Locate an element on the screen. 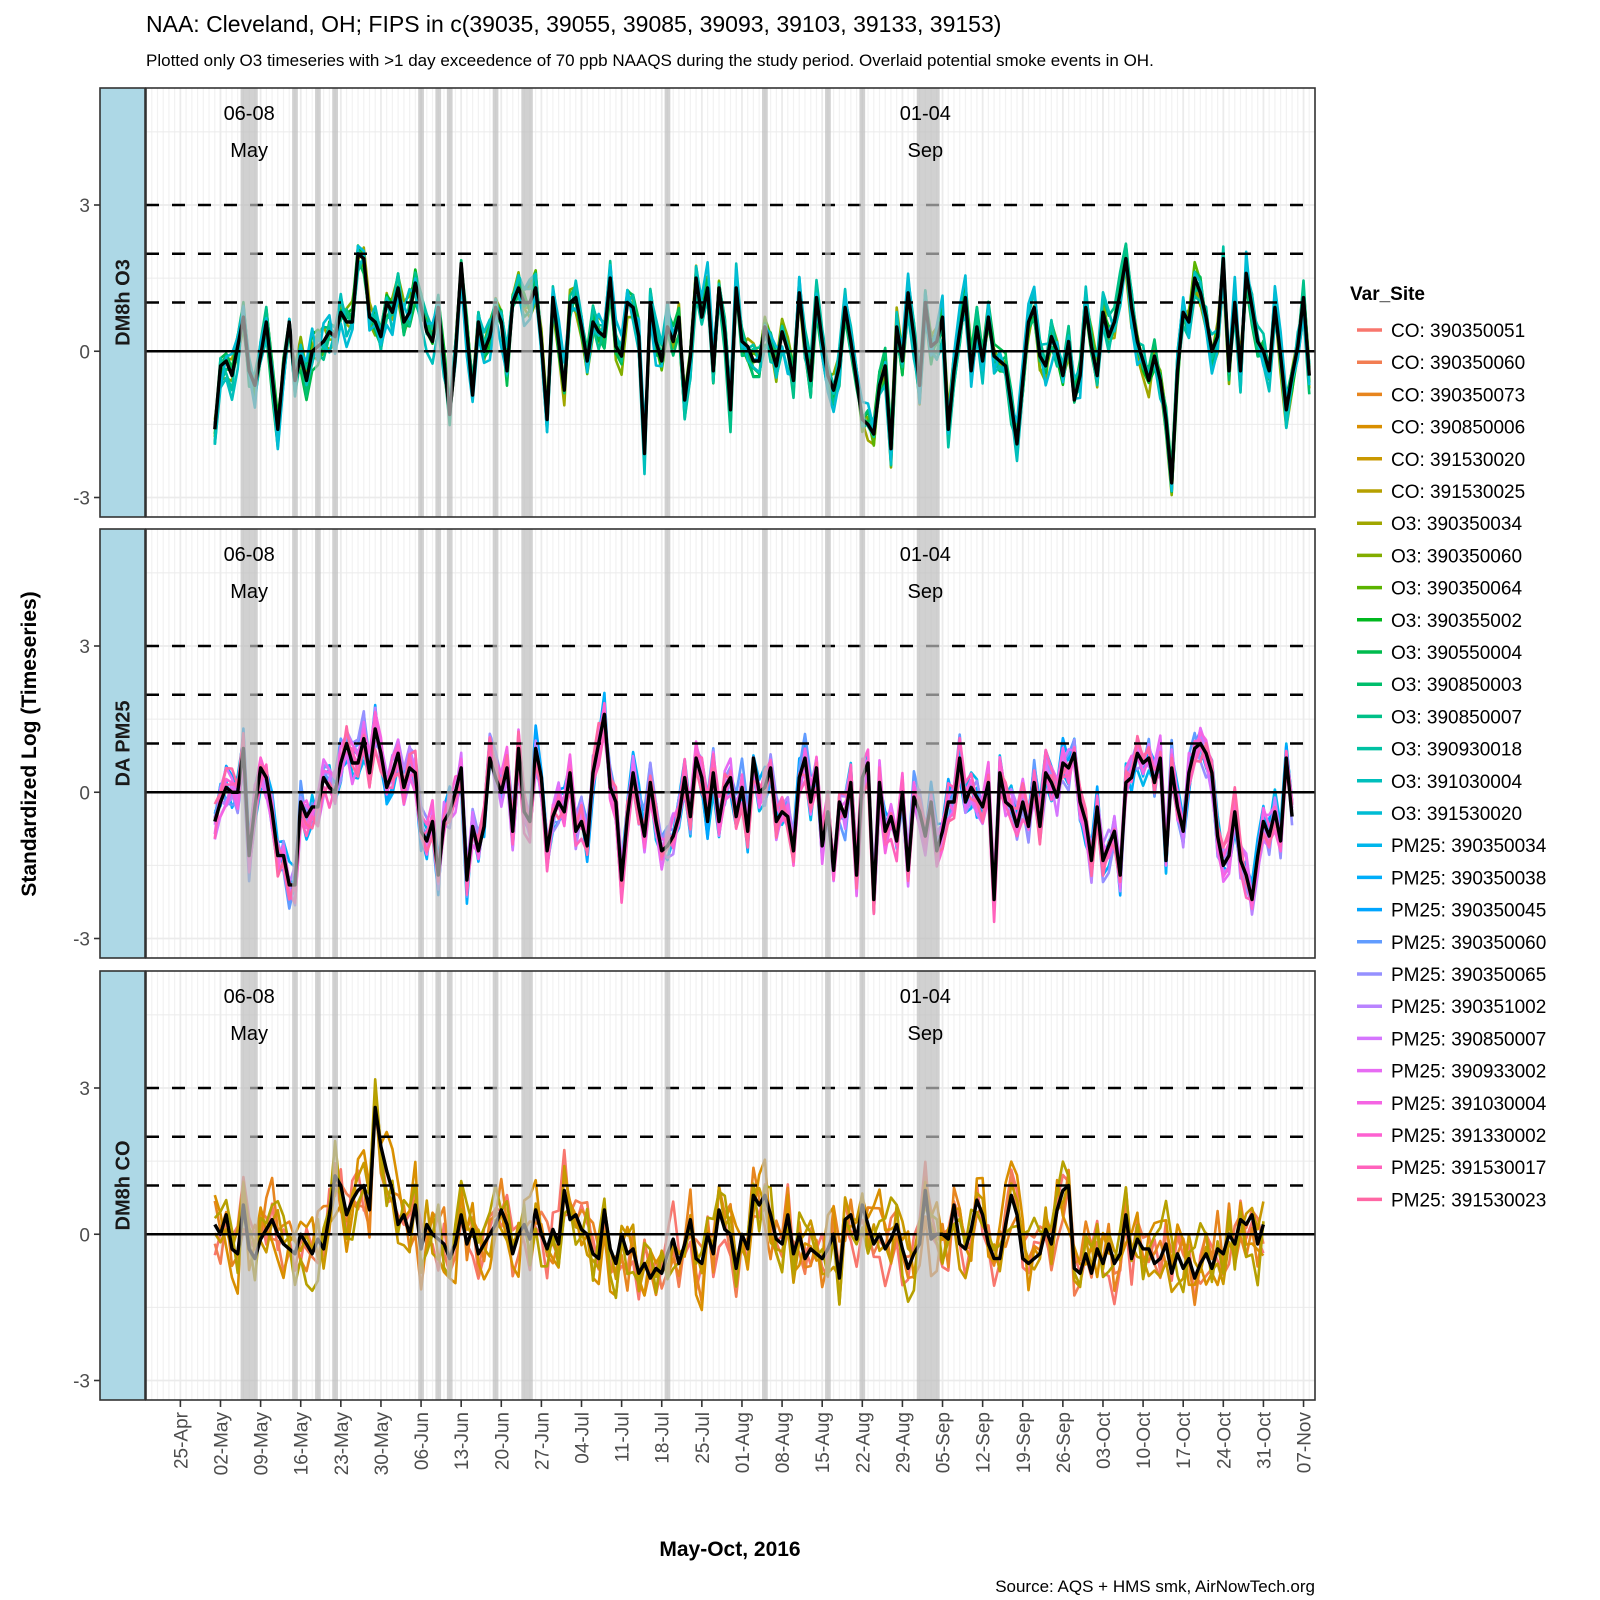 The width and height of the screenshot is (1600, 1600). x-tick-label: 16-May is located at coordinates (302, 1444).